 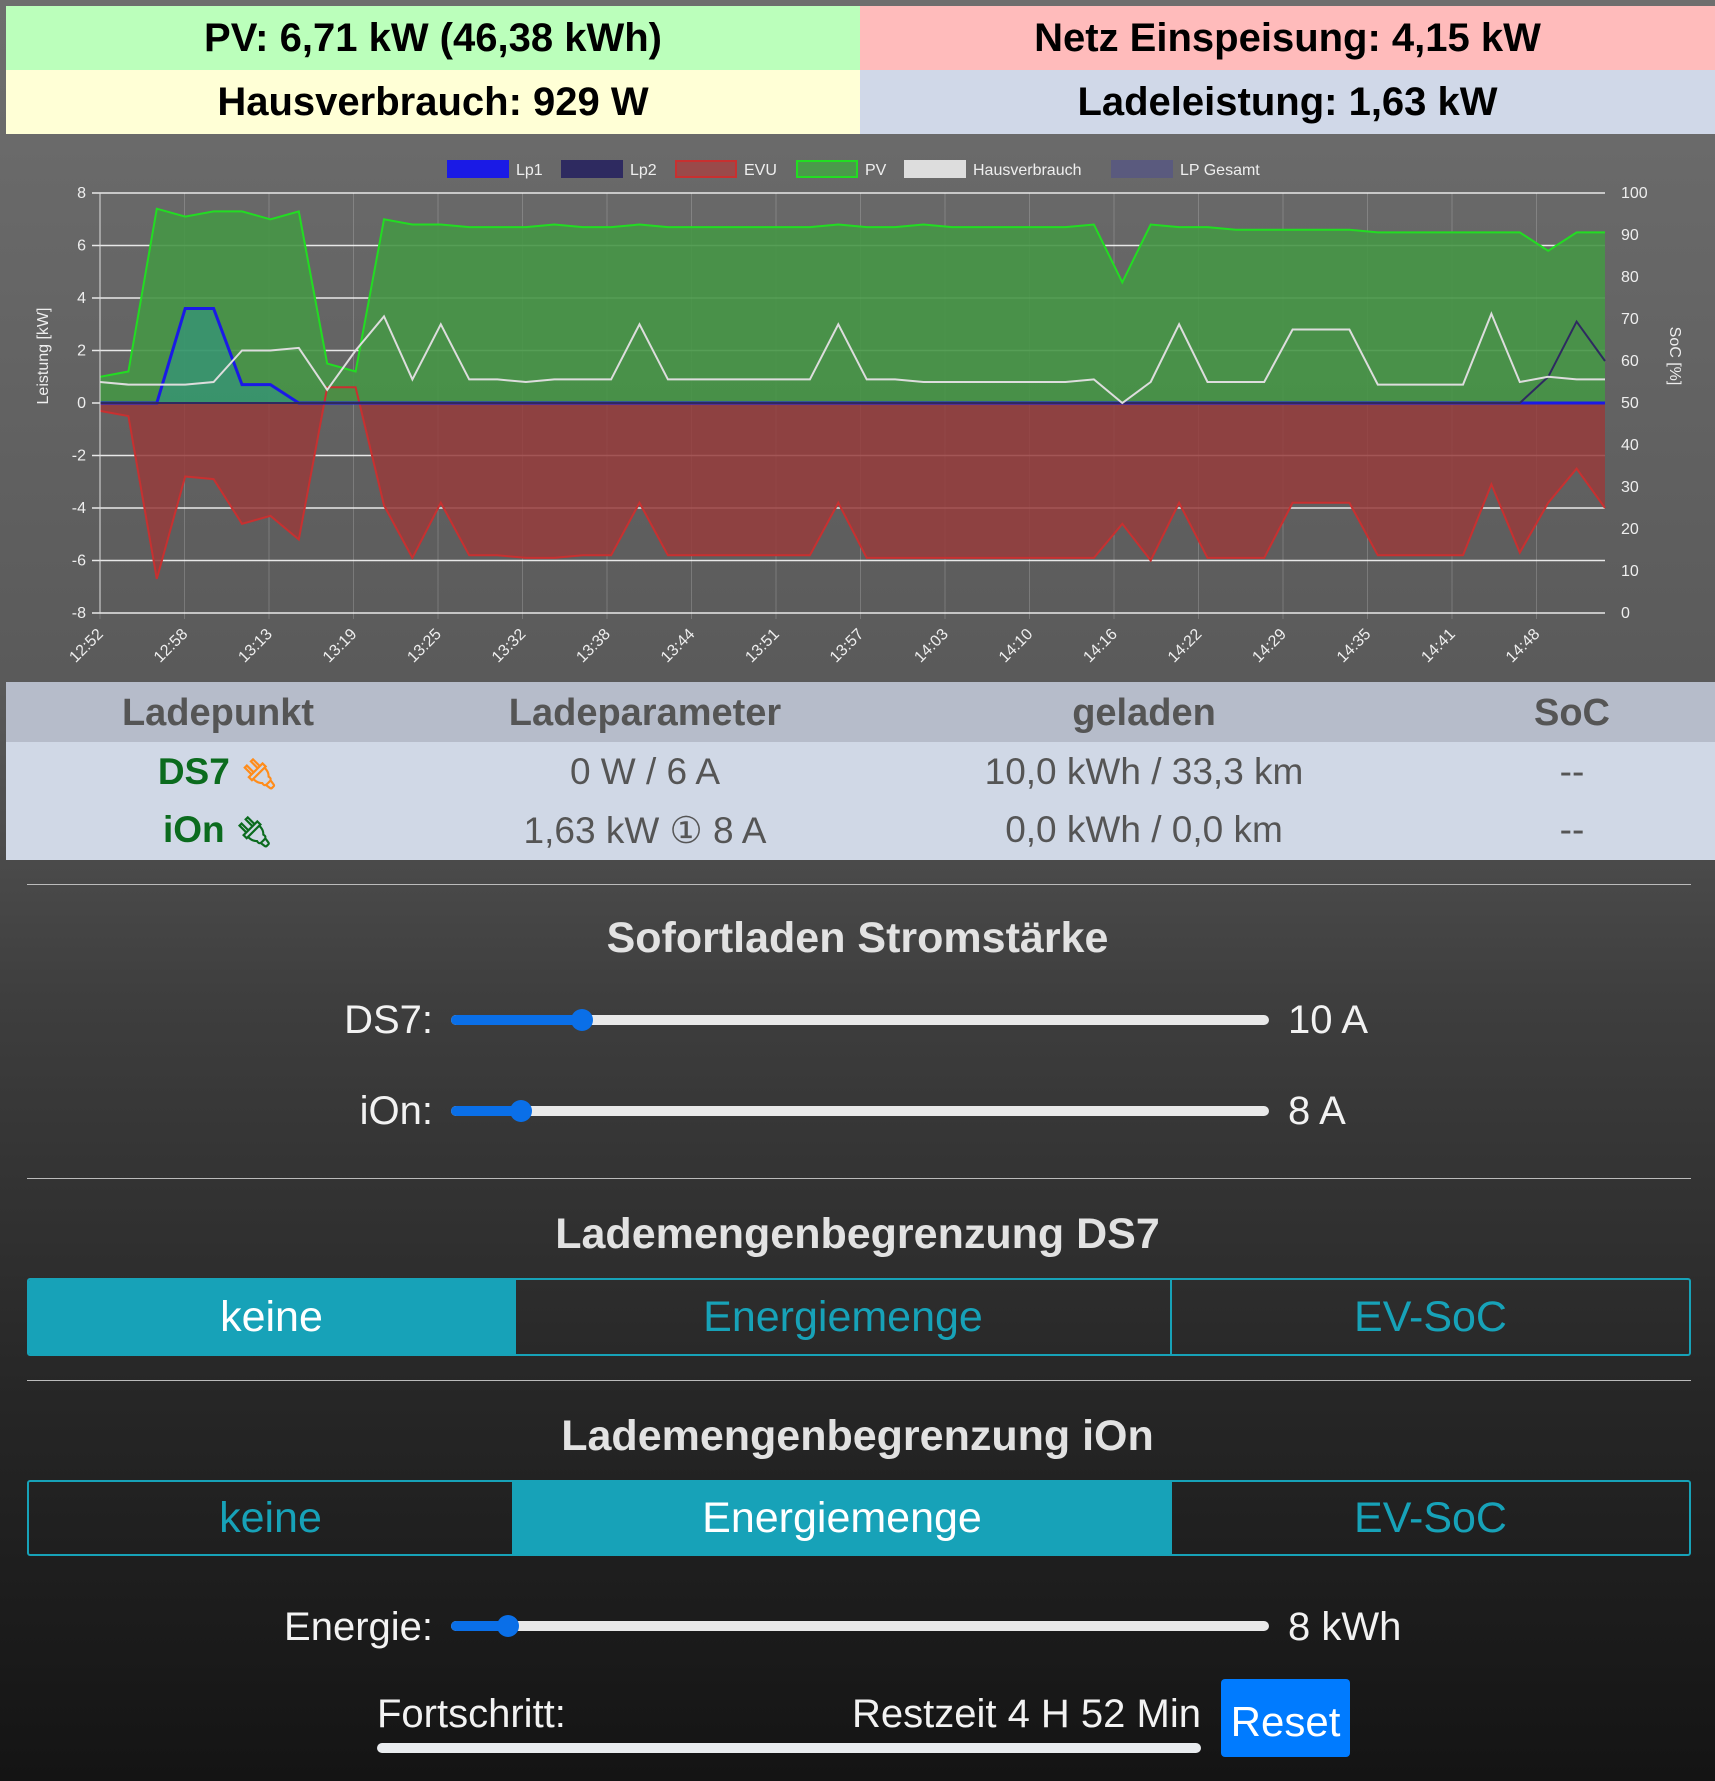 What do you see at coordinates (1429, 1317) in the screenshot?
I see `limit-ds7-evsoc-button: EV-SoC` at bounding box center [1429, 1317].